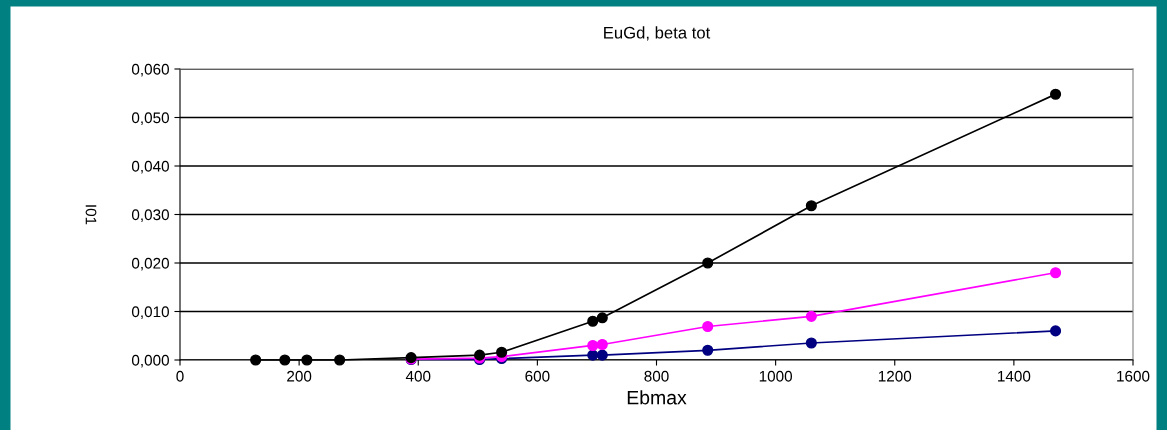 This screenshot has width=1167, height=430. What do you see at coordinates (1014, 376) in the screenshot?
I see `x-tick-label: 1400` at bounding box center [1014, 376].